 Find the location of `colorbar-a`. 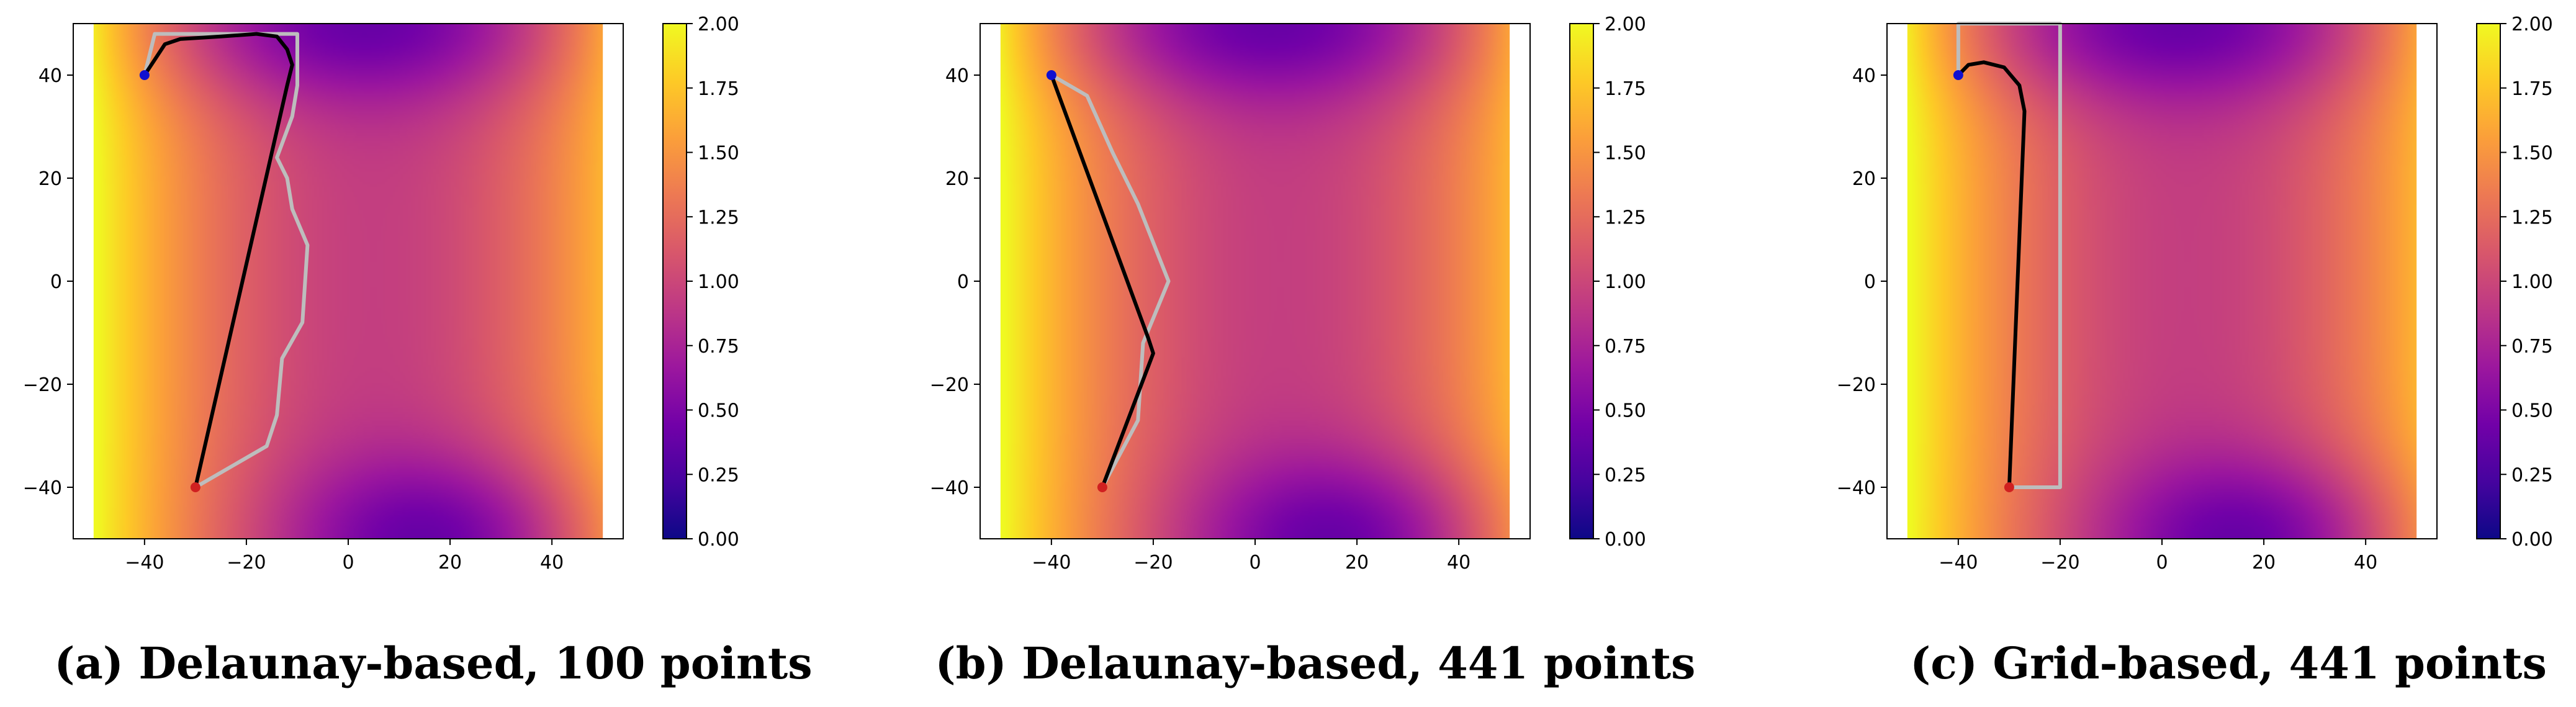

colorbar-a is located at coordinates (674, 281).